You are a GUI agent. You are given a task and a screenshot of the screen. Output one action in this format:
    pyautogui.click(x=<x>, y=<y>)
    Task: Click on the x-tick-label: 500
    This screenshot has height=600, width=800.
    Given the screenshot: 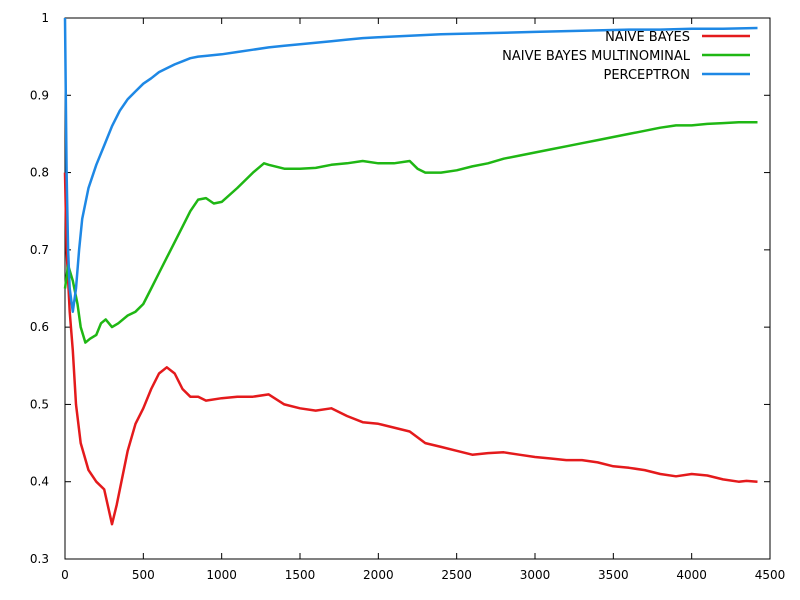 What is the action you would take?
    pyautogui.click(x=143, y=575)
    